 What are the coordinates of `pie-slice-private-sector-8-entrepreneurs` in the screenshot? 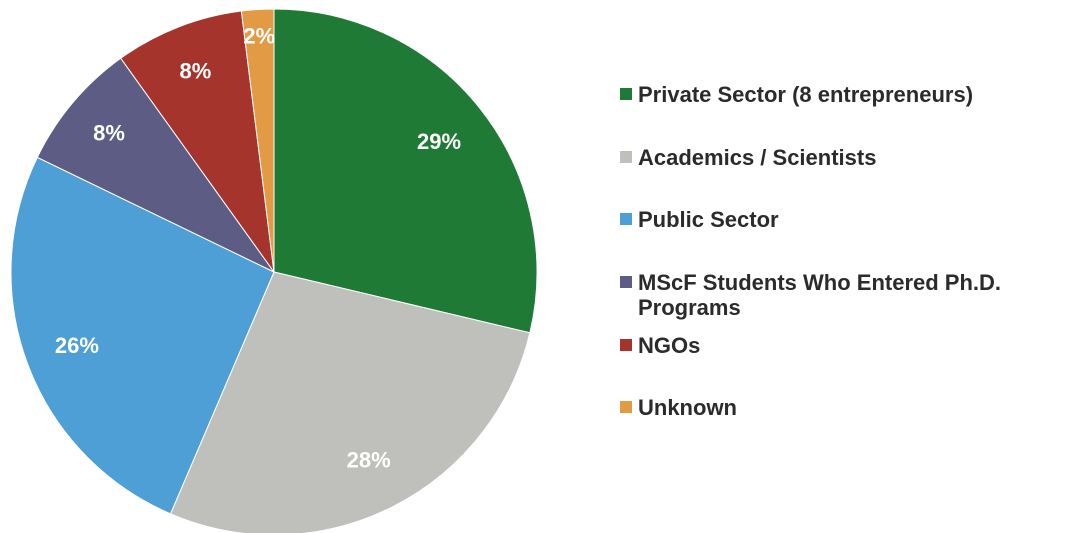 It's located at (405, 171).